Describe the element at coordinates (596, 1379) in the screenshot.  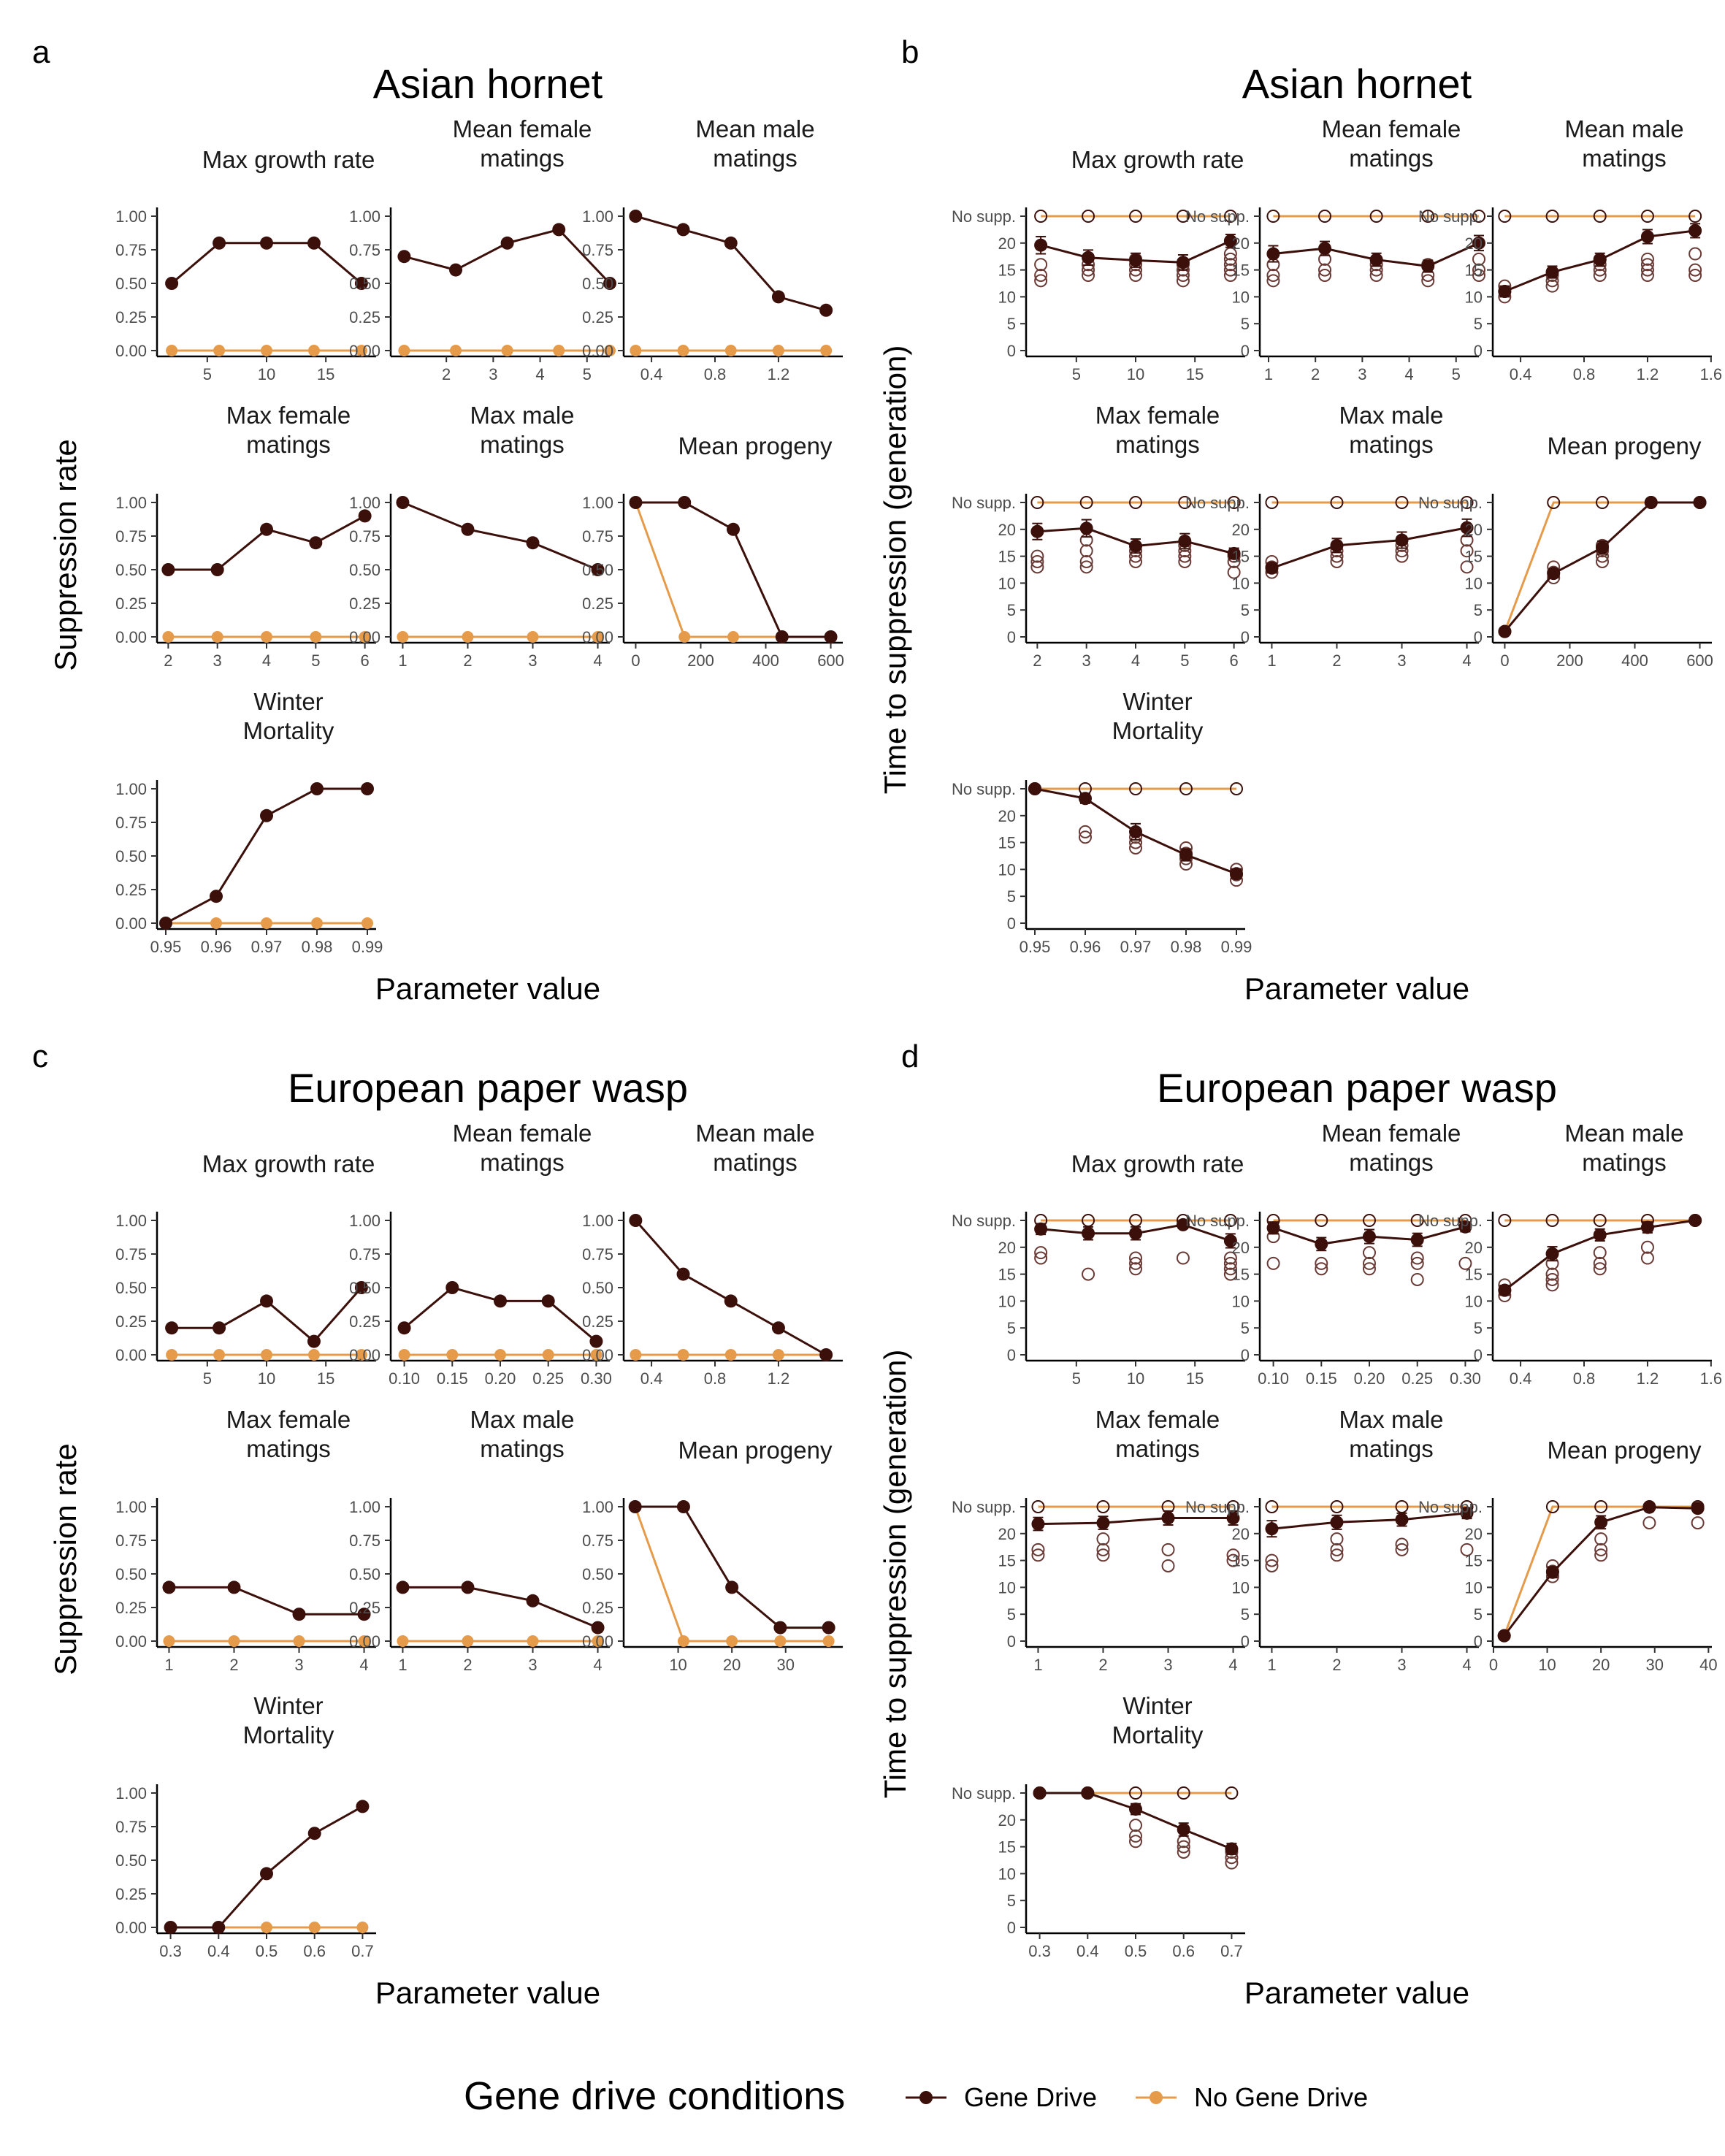
I see `x-tick-label: 0.30` at that location.